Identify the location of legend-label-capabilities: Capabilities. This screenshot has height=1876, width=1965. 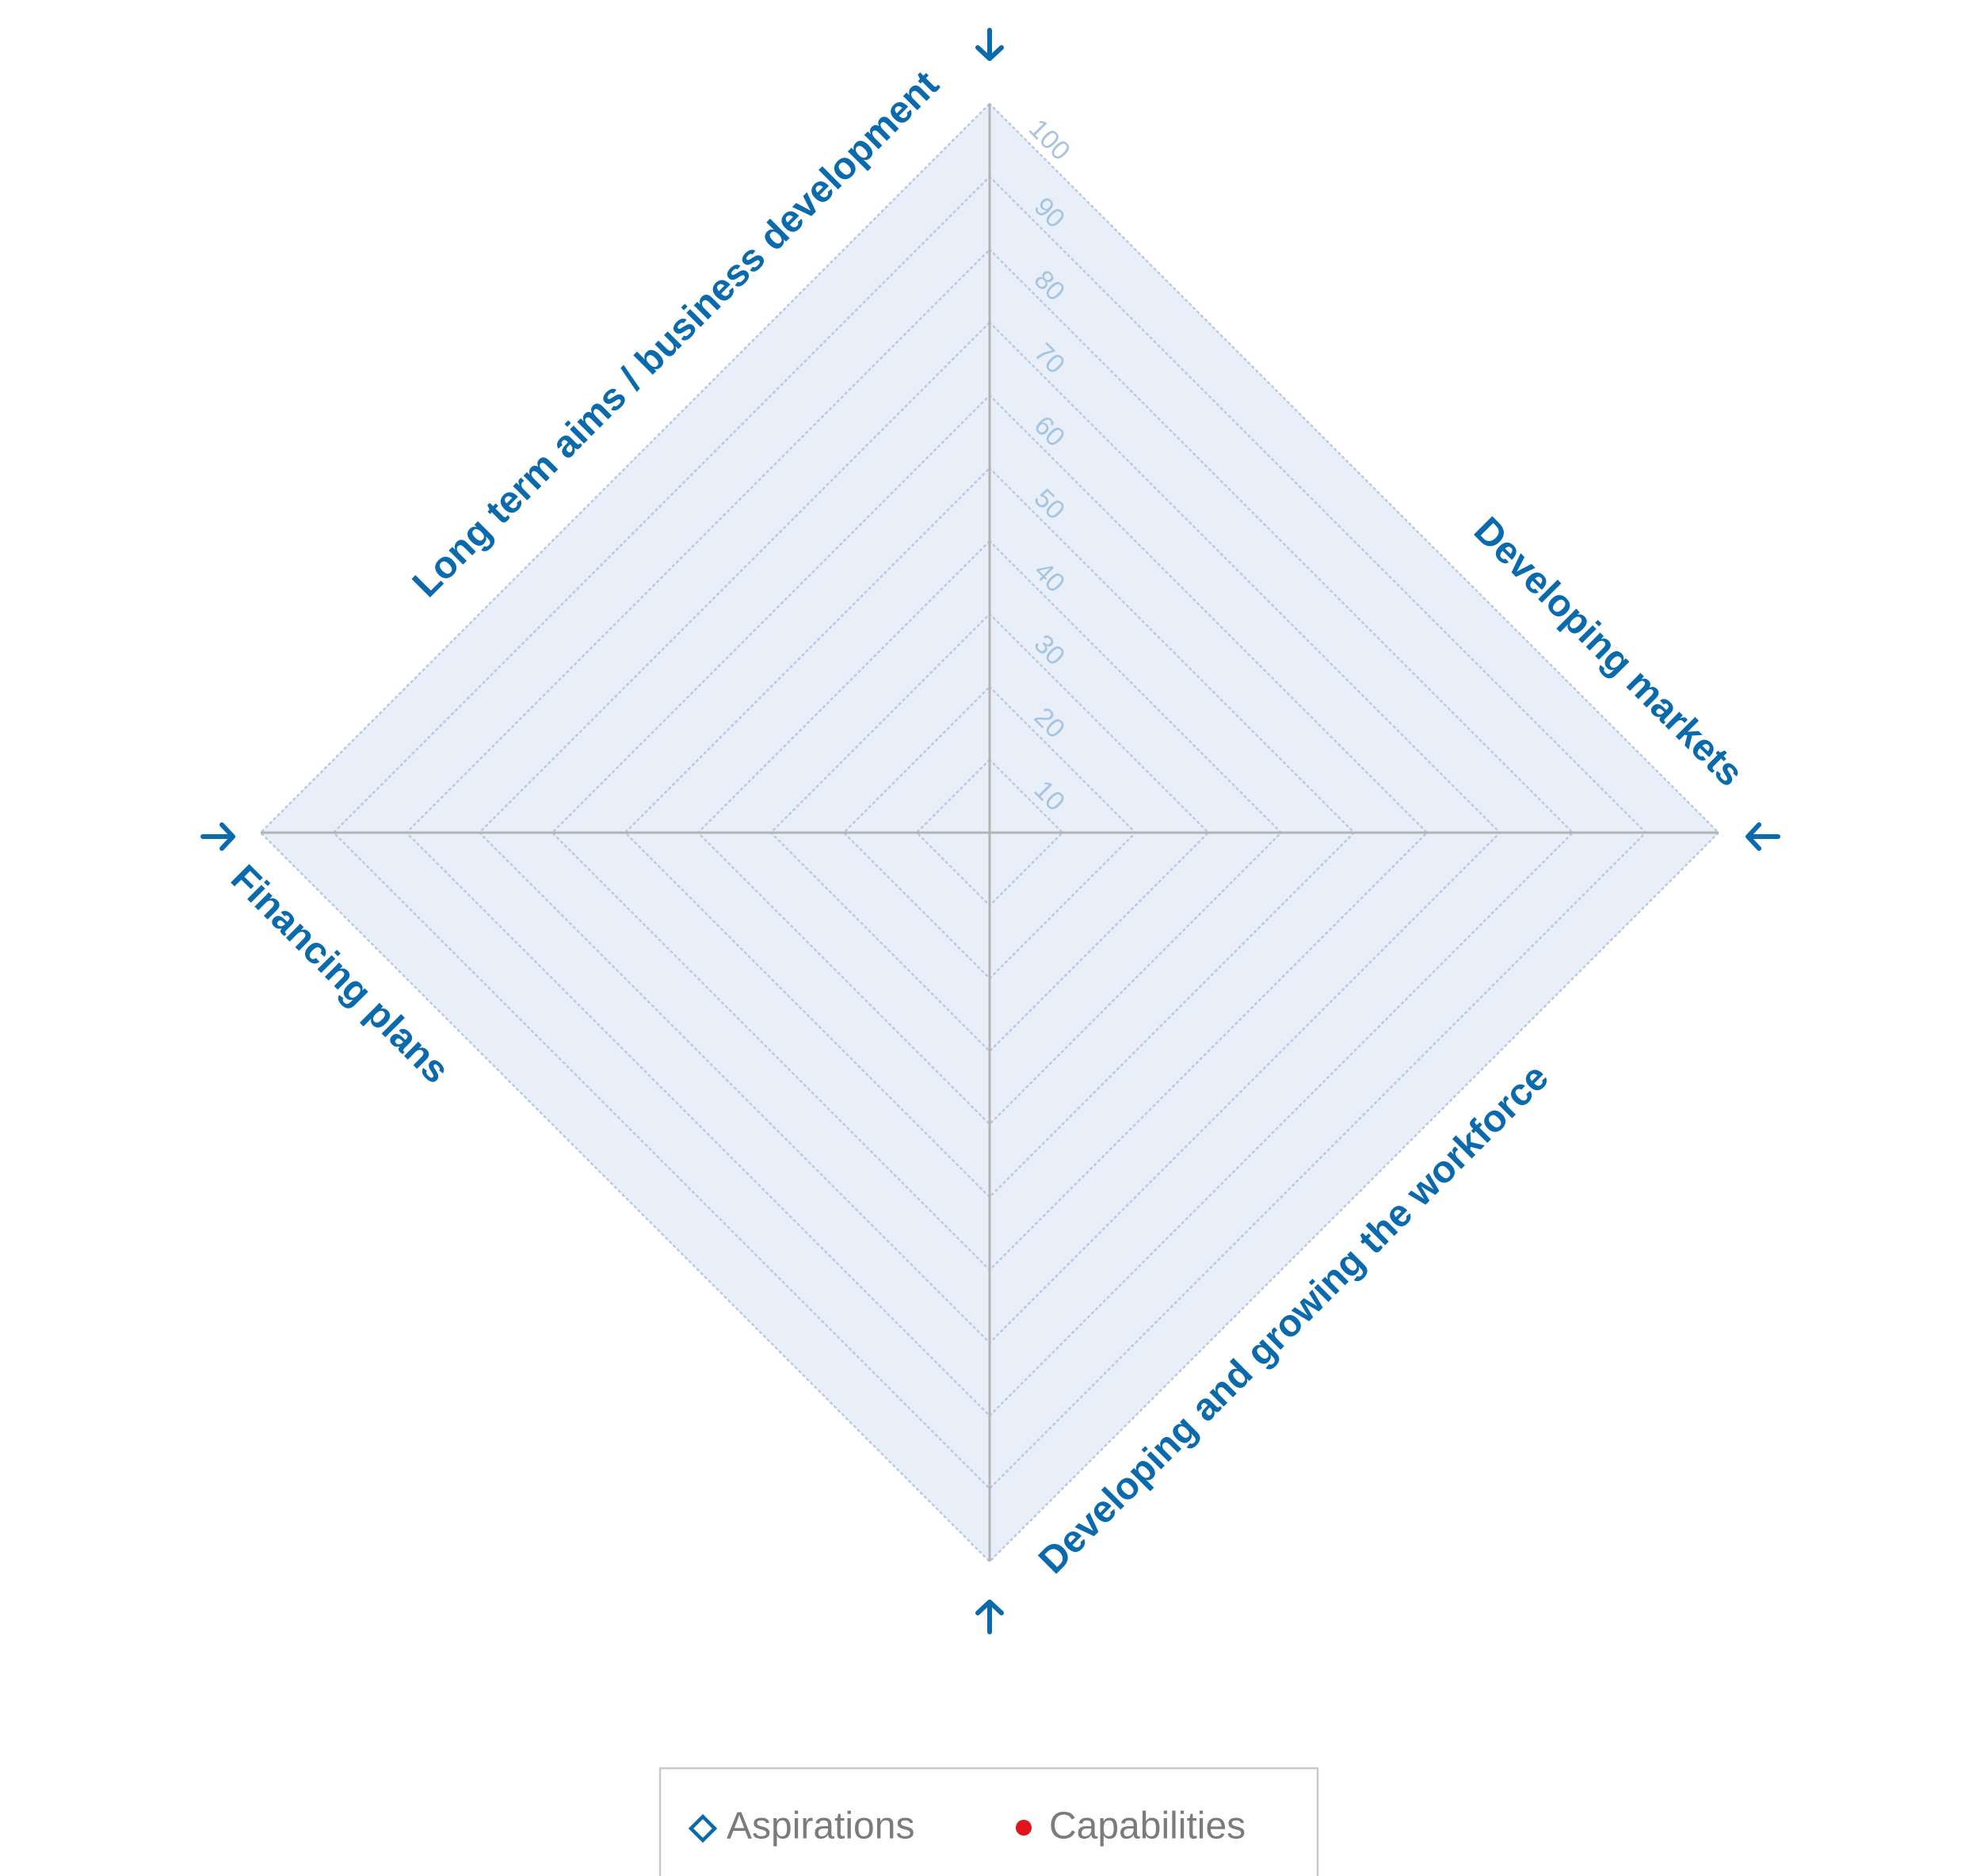
(1147, 1826).